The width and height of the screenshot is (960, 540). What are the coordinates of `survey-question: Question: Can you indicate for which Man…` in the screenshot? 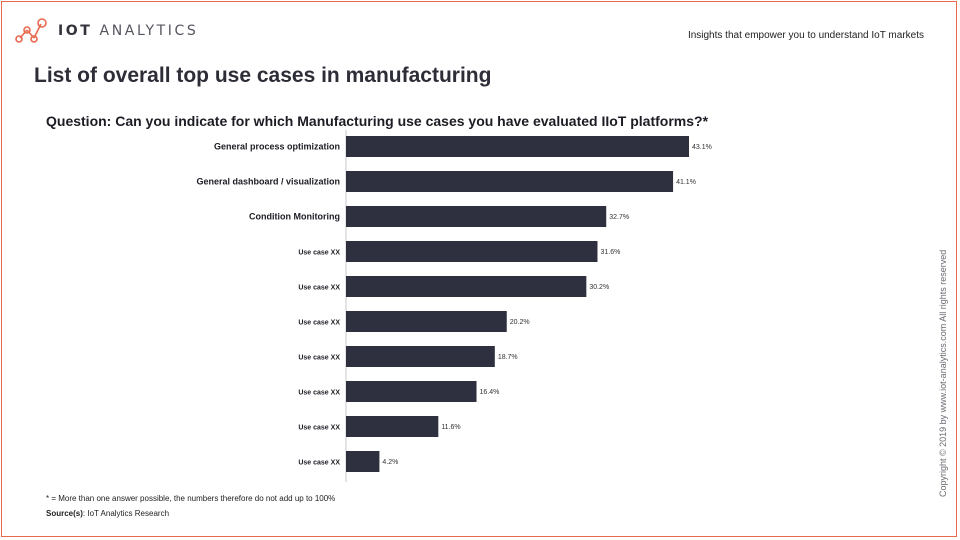 It's located at (377, 121).